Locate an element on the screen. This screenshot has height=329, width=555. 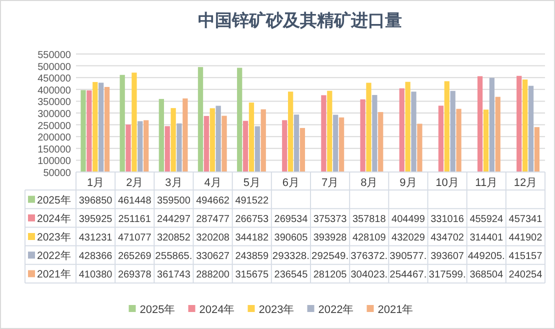
legend-label: 2021年 is located at coordinates (54, 274).